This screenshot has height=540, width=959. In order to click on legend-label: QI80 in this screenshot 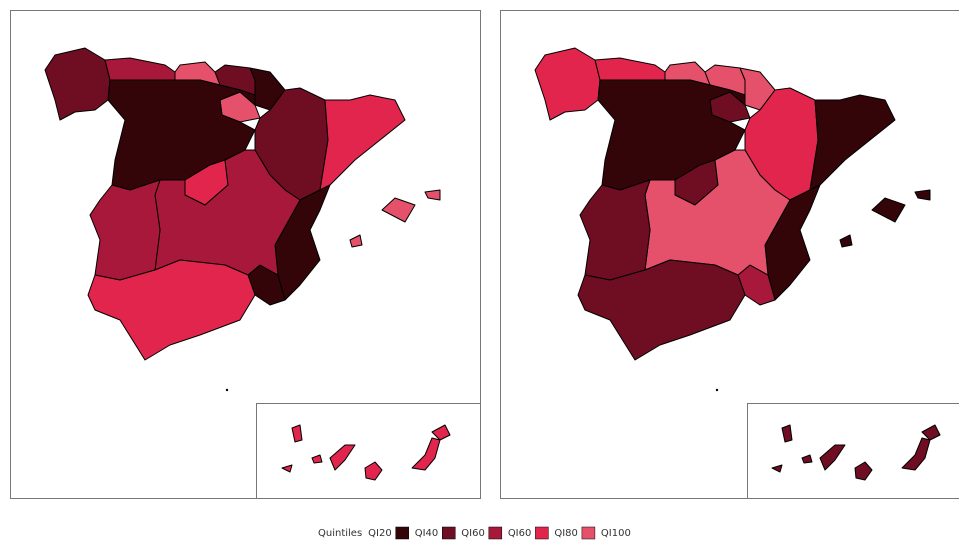, I will do `click(566, 533)`.